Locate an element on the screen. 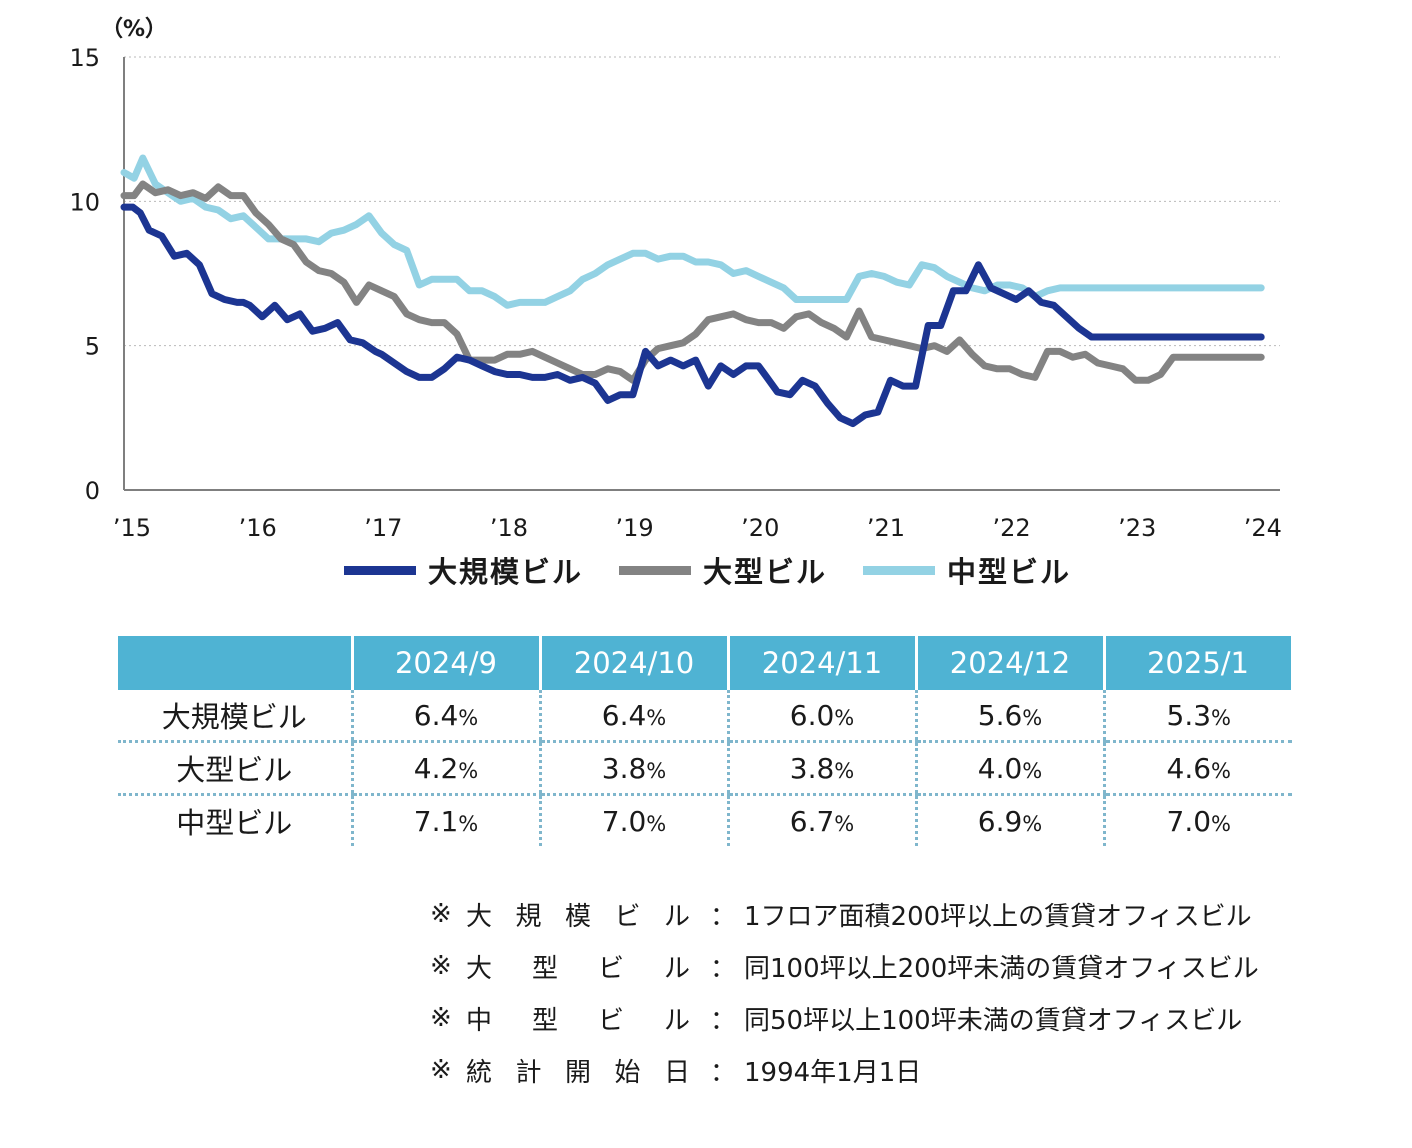 This screenshot has height=1148, width=1412. table-column-header: 2024/12 is located at coordinates (1010, 663).